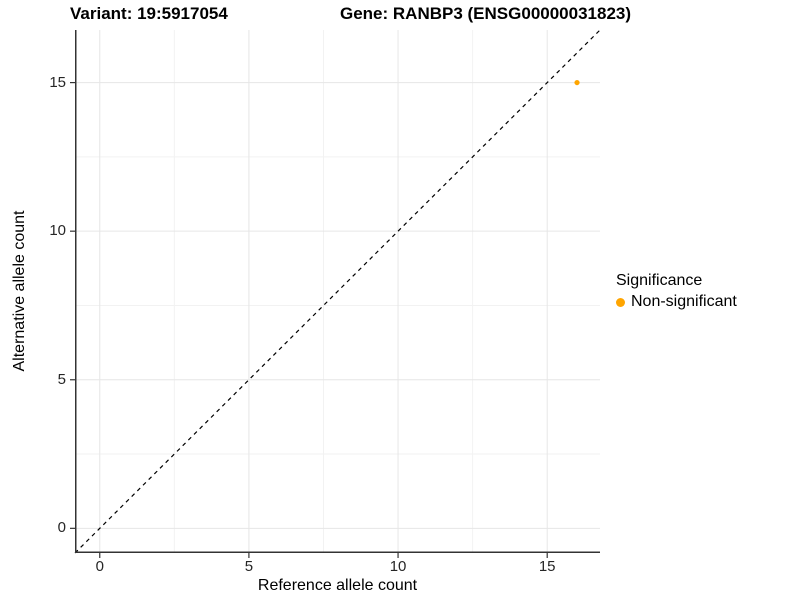 The width and height of the screenshot is (800, 600). Describe the element at coordinates (684, 301) in the screenshot. I see `legend-item-label: Non-significant` at that location.